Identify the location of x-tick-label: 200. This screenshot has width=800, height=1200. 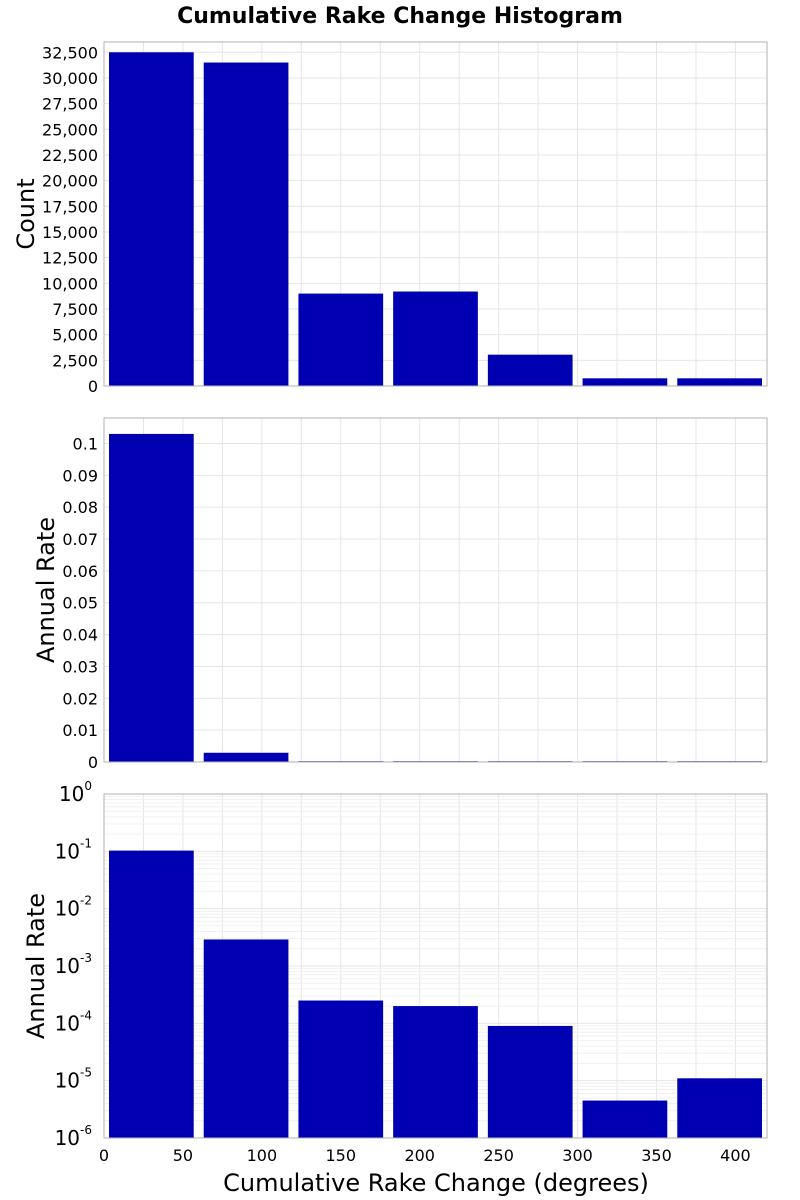
(419, 1155).